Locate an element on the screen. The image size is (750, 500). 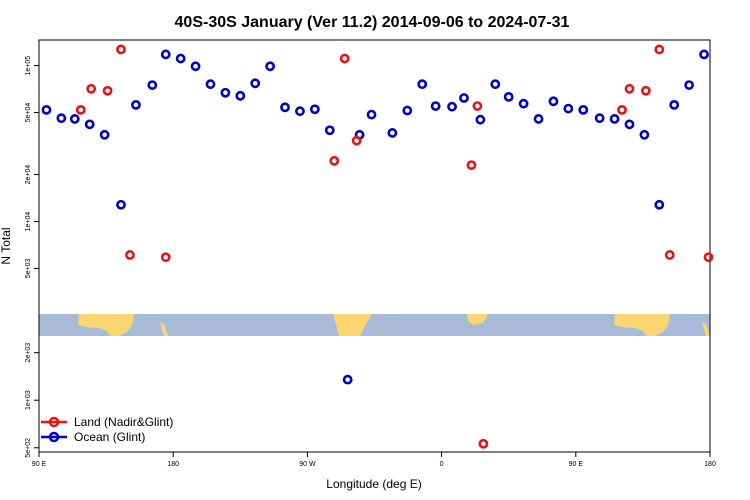
y-tick-label: 5e+02 is located at coordinates (28, 448).